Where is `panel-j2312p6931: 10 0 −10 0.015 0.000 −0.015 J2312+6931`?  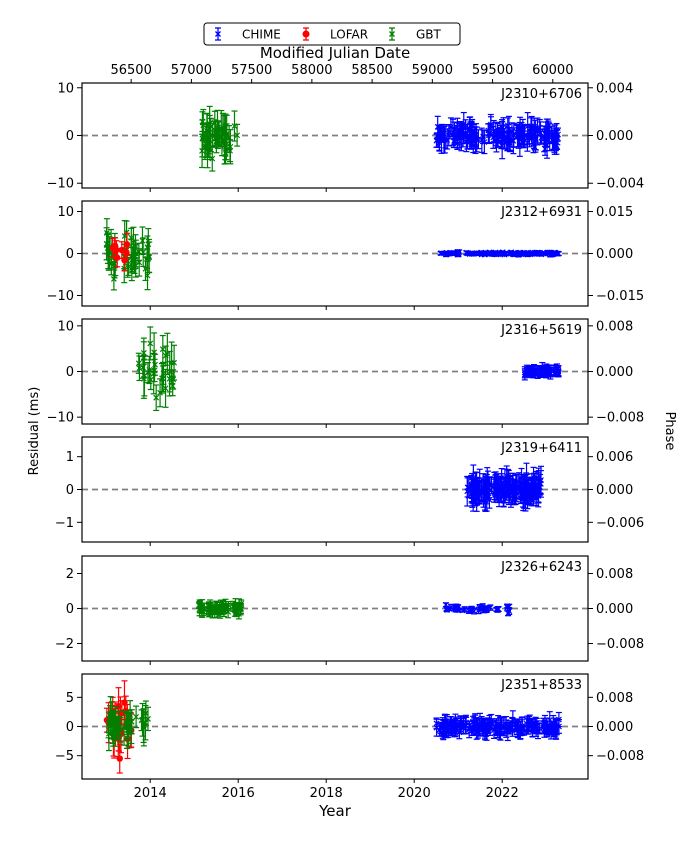
panel-j2312p6931: 10 0 −10 0.015 0.000 −0.015 J2312+6931 is located at coordinates (345, 255).